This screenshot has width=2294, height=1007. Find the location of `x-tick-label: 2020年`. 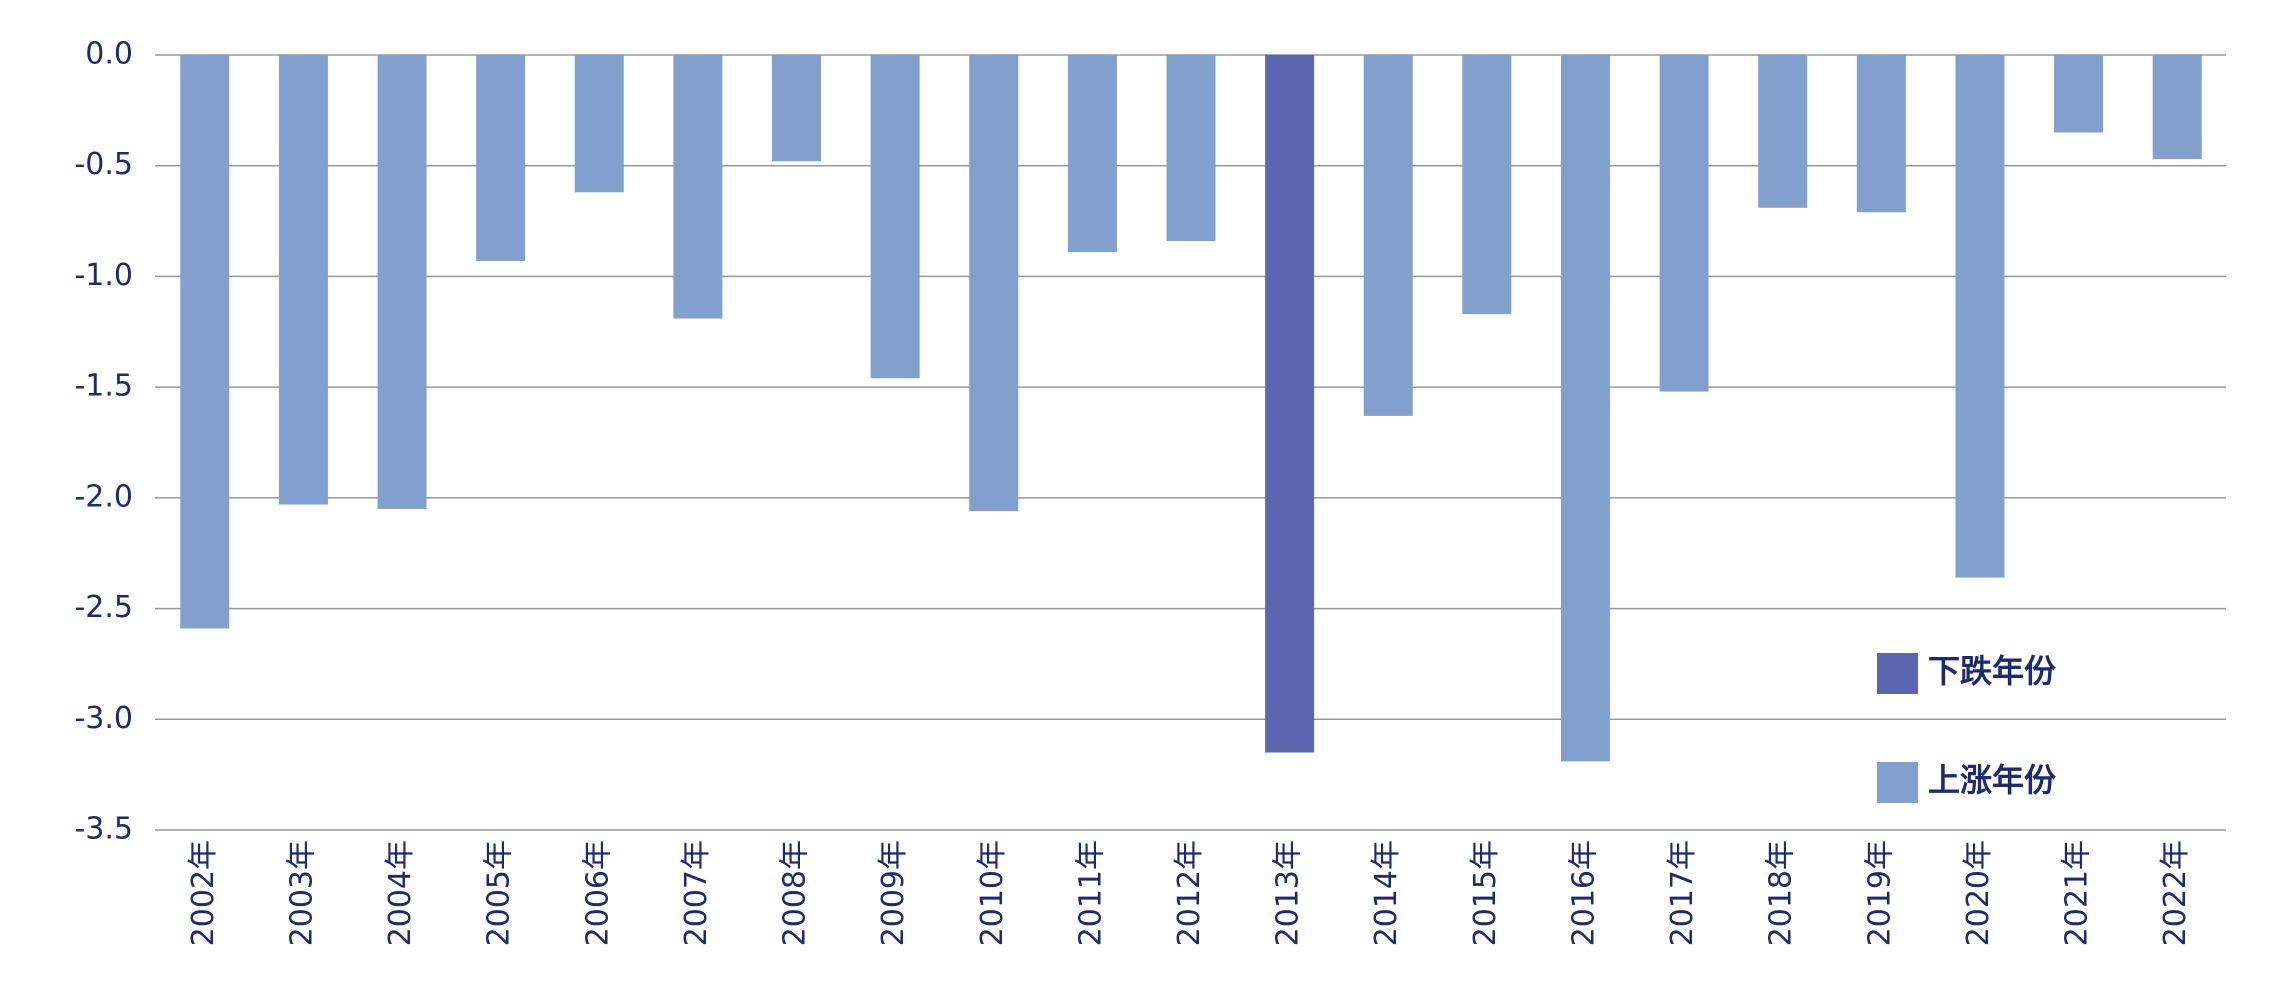

x-tick-label: 2020年 is located at coordinates (1978, 893).